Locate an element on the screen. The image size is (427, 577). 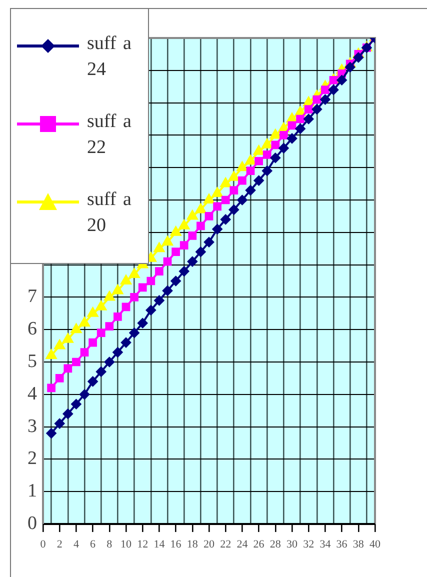
x-tick-label: 38 is located at coordinates (358, 544).